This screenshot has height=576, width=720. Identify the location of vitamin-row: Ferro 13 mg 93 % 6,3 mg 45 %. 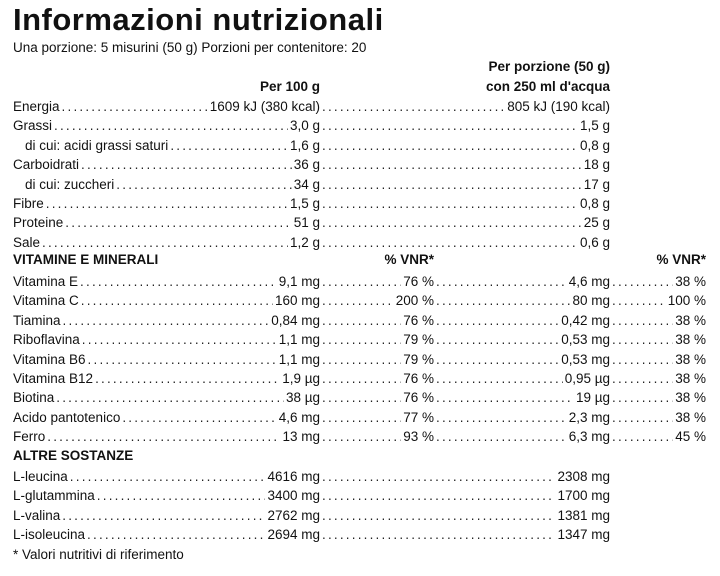
(360, 436).